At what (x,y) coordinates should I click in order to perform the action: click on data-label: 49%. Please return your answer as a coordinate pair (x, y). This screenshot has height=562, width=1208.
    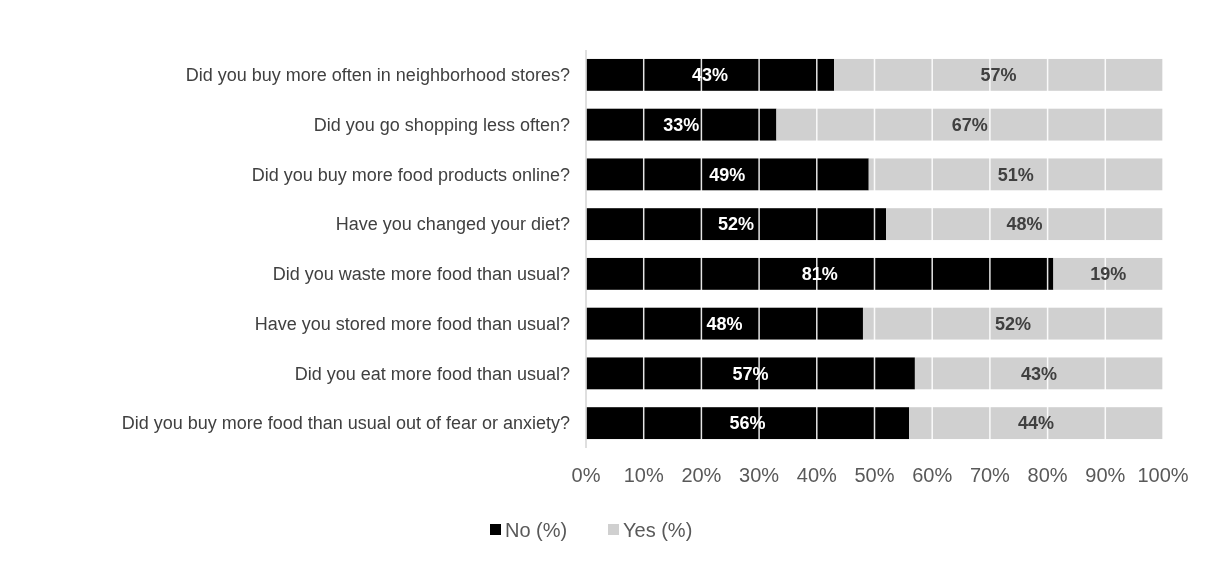
    Looking at the image, I should click on (727, 174).